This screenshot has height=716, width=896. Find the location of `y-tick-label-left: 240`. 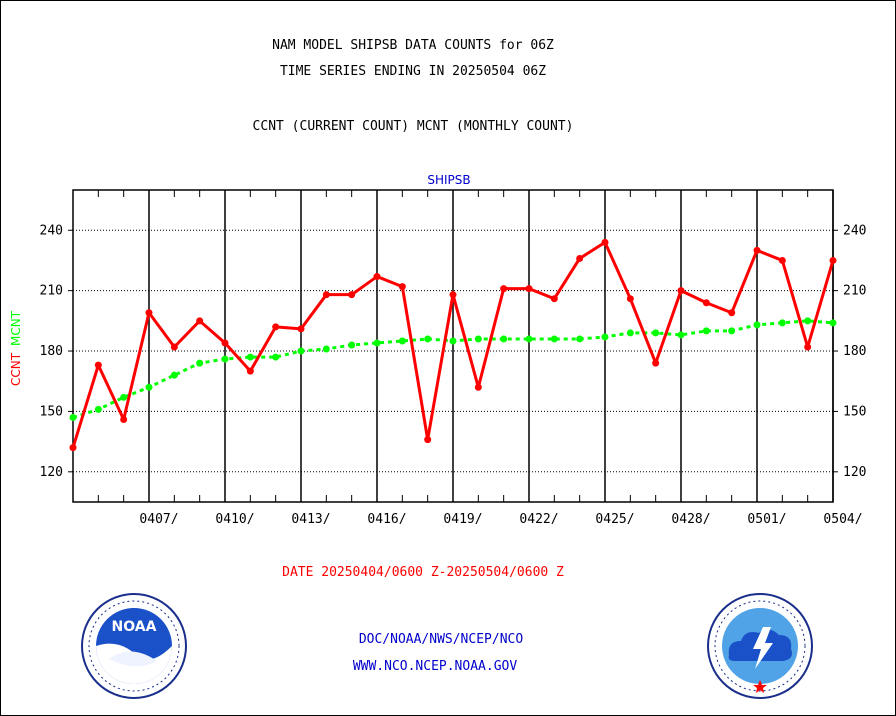

y-tick-label-left: 240 is located at coordinates (51, 230).